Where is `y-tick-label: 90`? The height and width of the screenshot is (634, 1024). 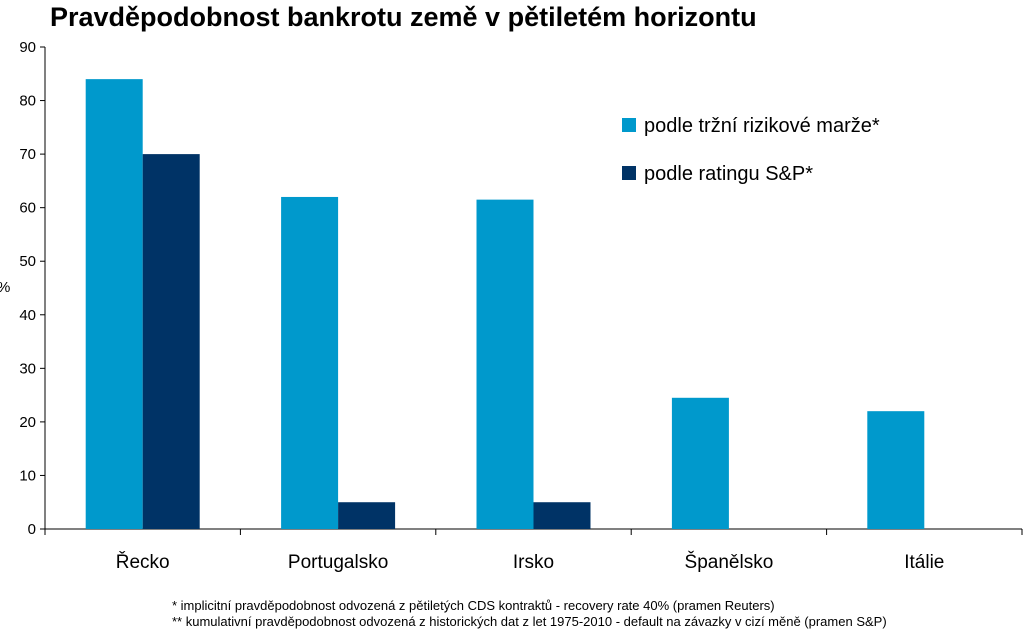 y-tick-label: 90 is located at coordinates (27, 47).